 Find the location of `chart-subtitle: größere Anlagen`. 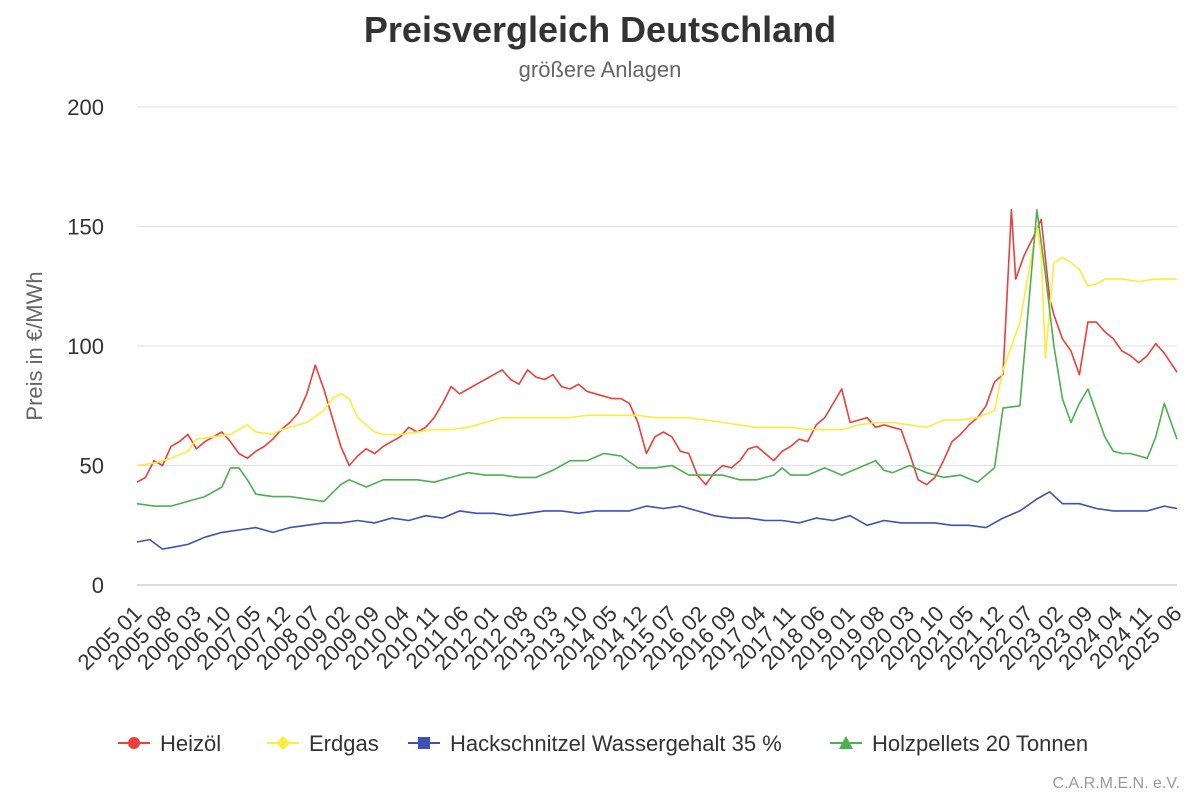

chart-subtitle: größere Anlagen is located at coordinates (600, 69).